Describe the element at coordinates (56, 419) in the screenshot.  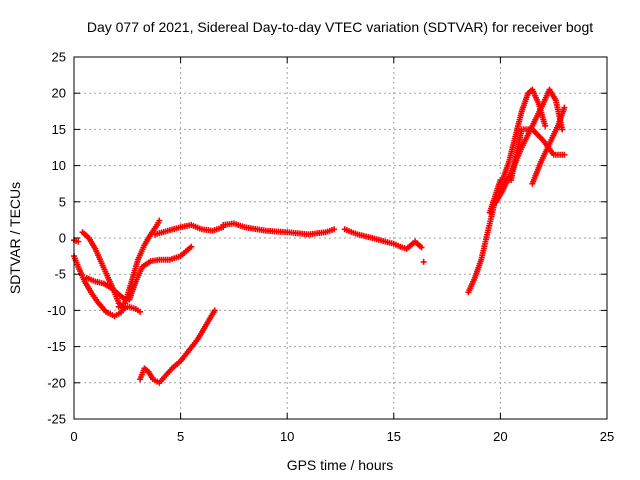
I see `y-tick-label: -25` at that location.